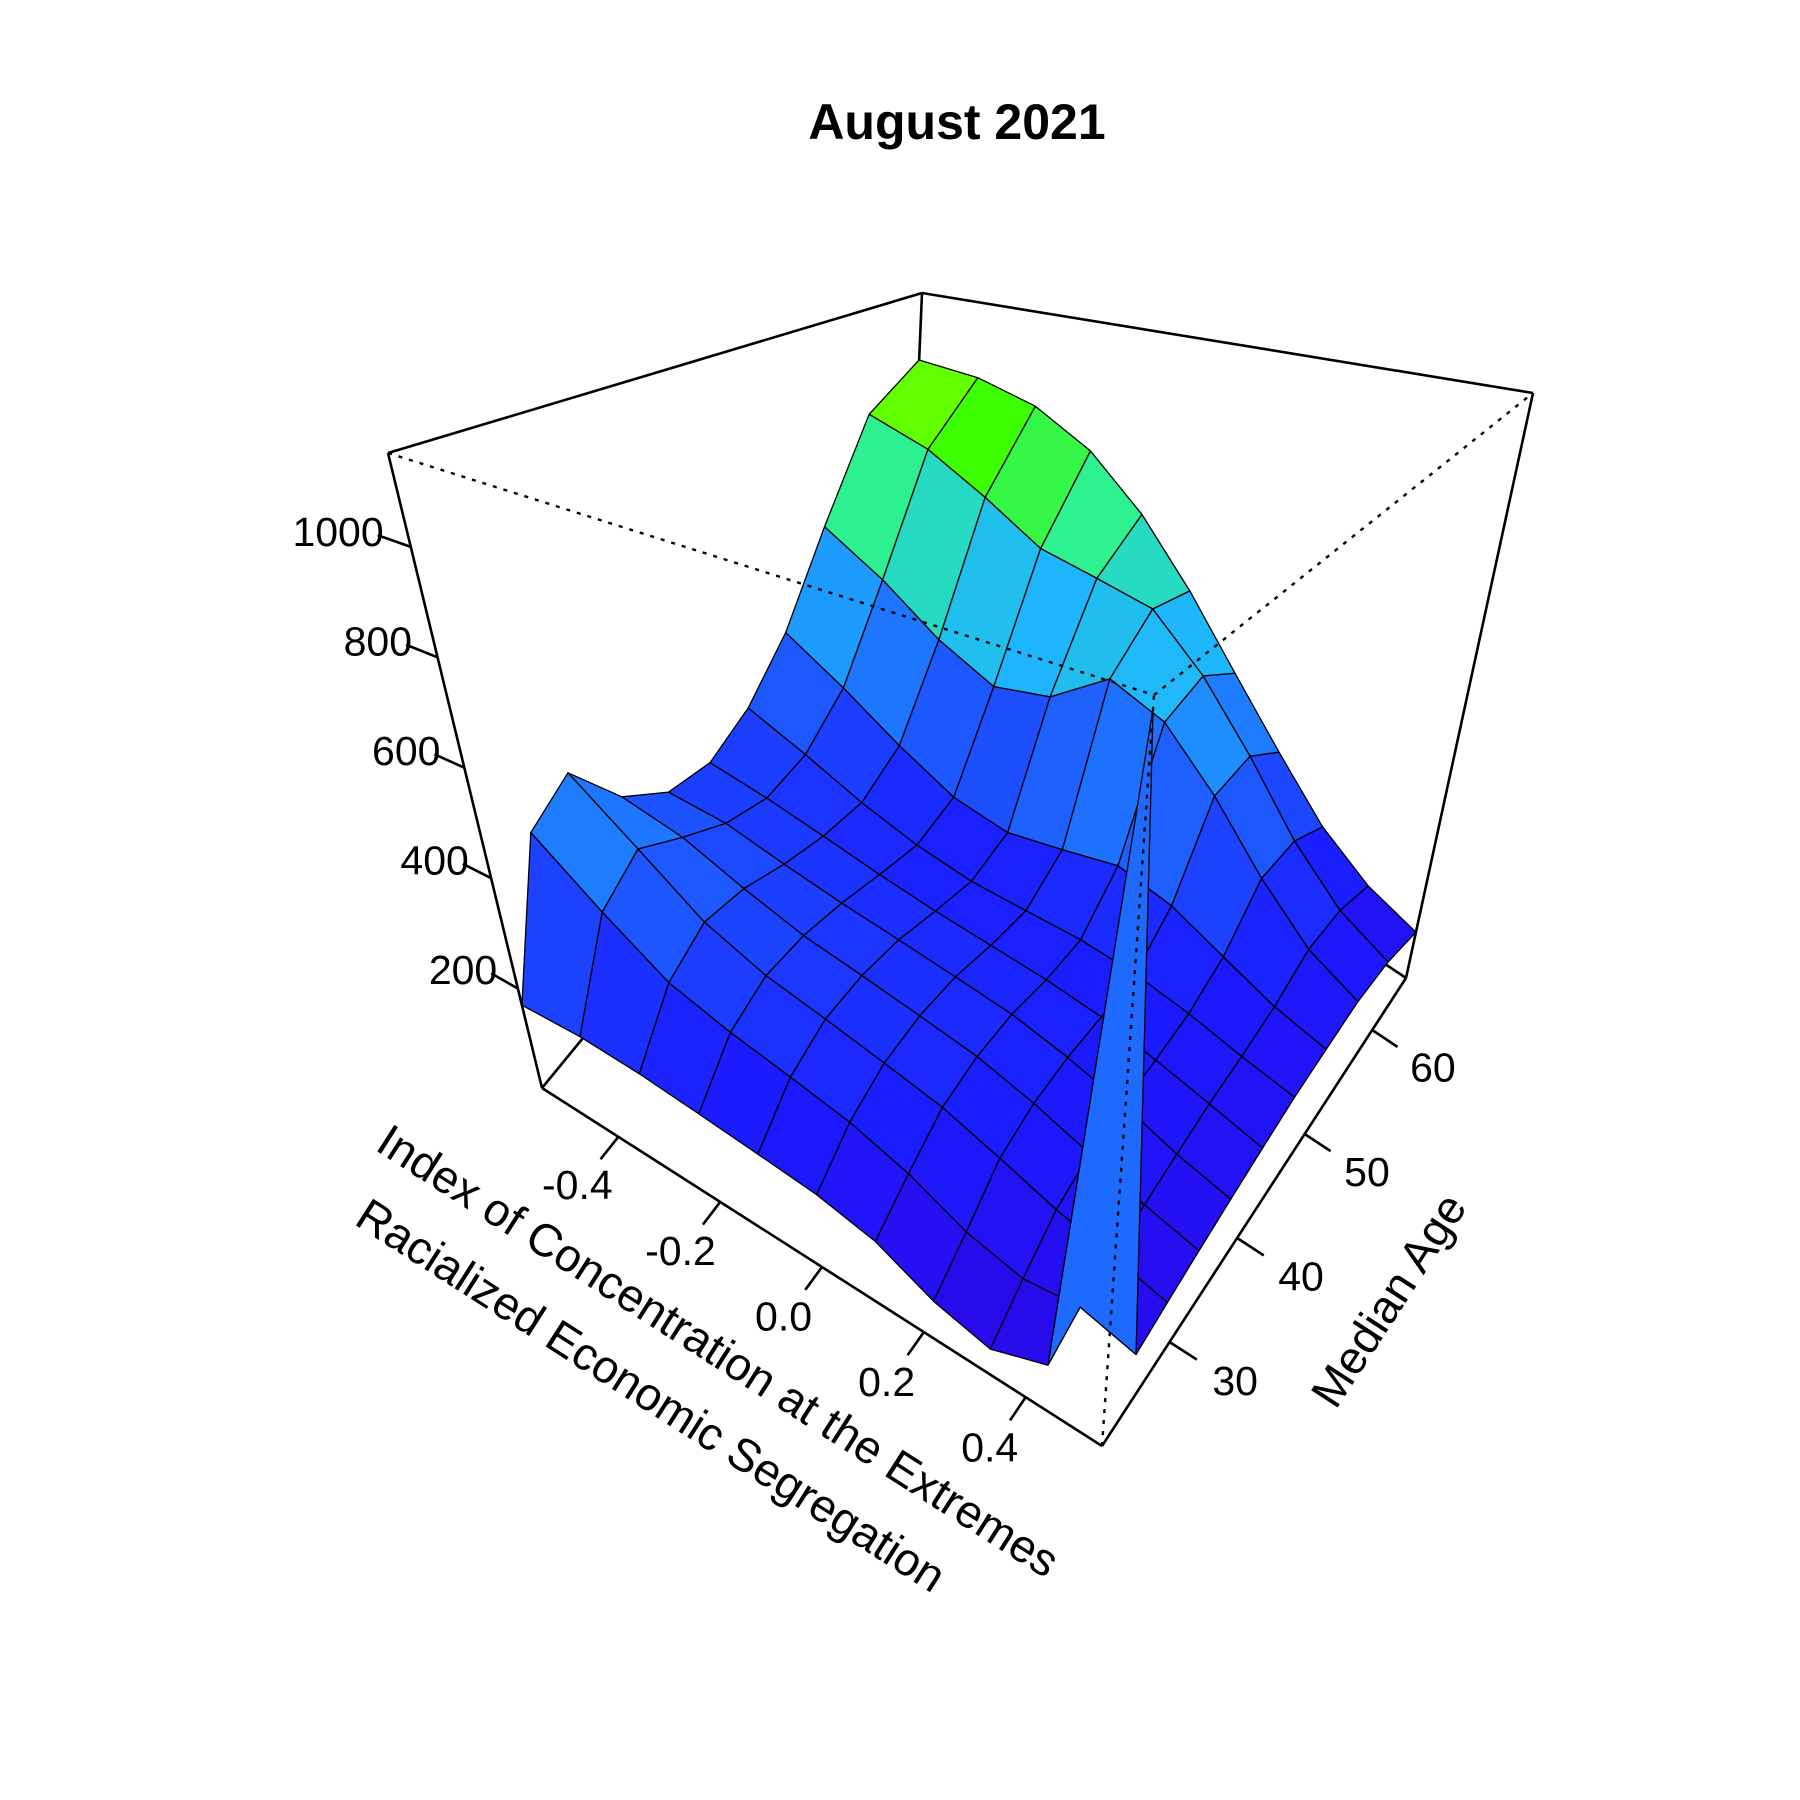 The height and width of the screenshot is (1800, 1800). Describe the element at coordinates (577, 1185) in the screenshot. I see `x-tick-label: -0.4` at that location.